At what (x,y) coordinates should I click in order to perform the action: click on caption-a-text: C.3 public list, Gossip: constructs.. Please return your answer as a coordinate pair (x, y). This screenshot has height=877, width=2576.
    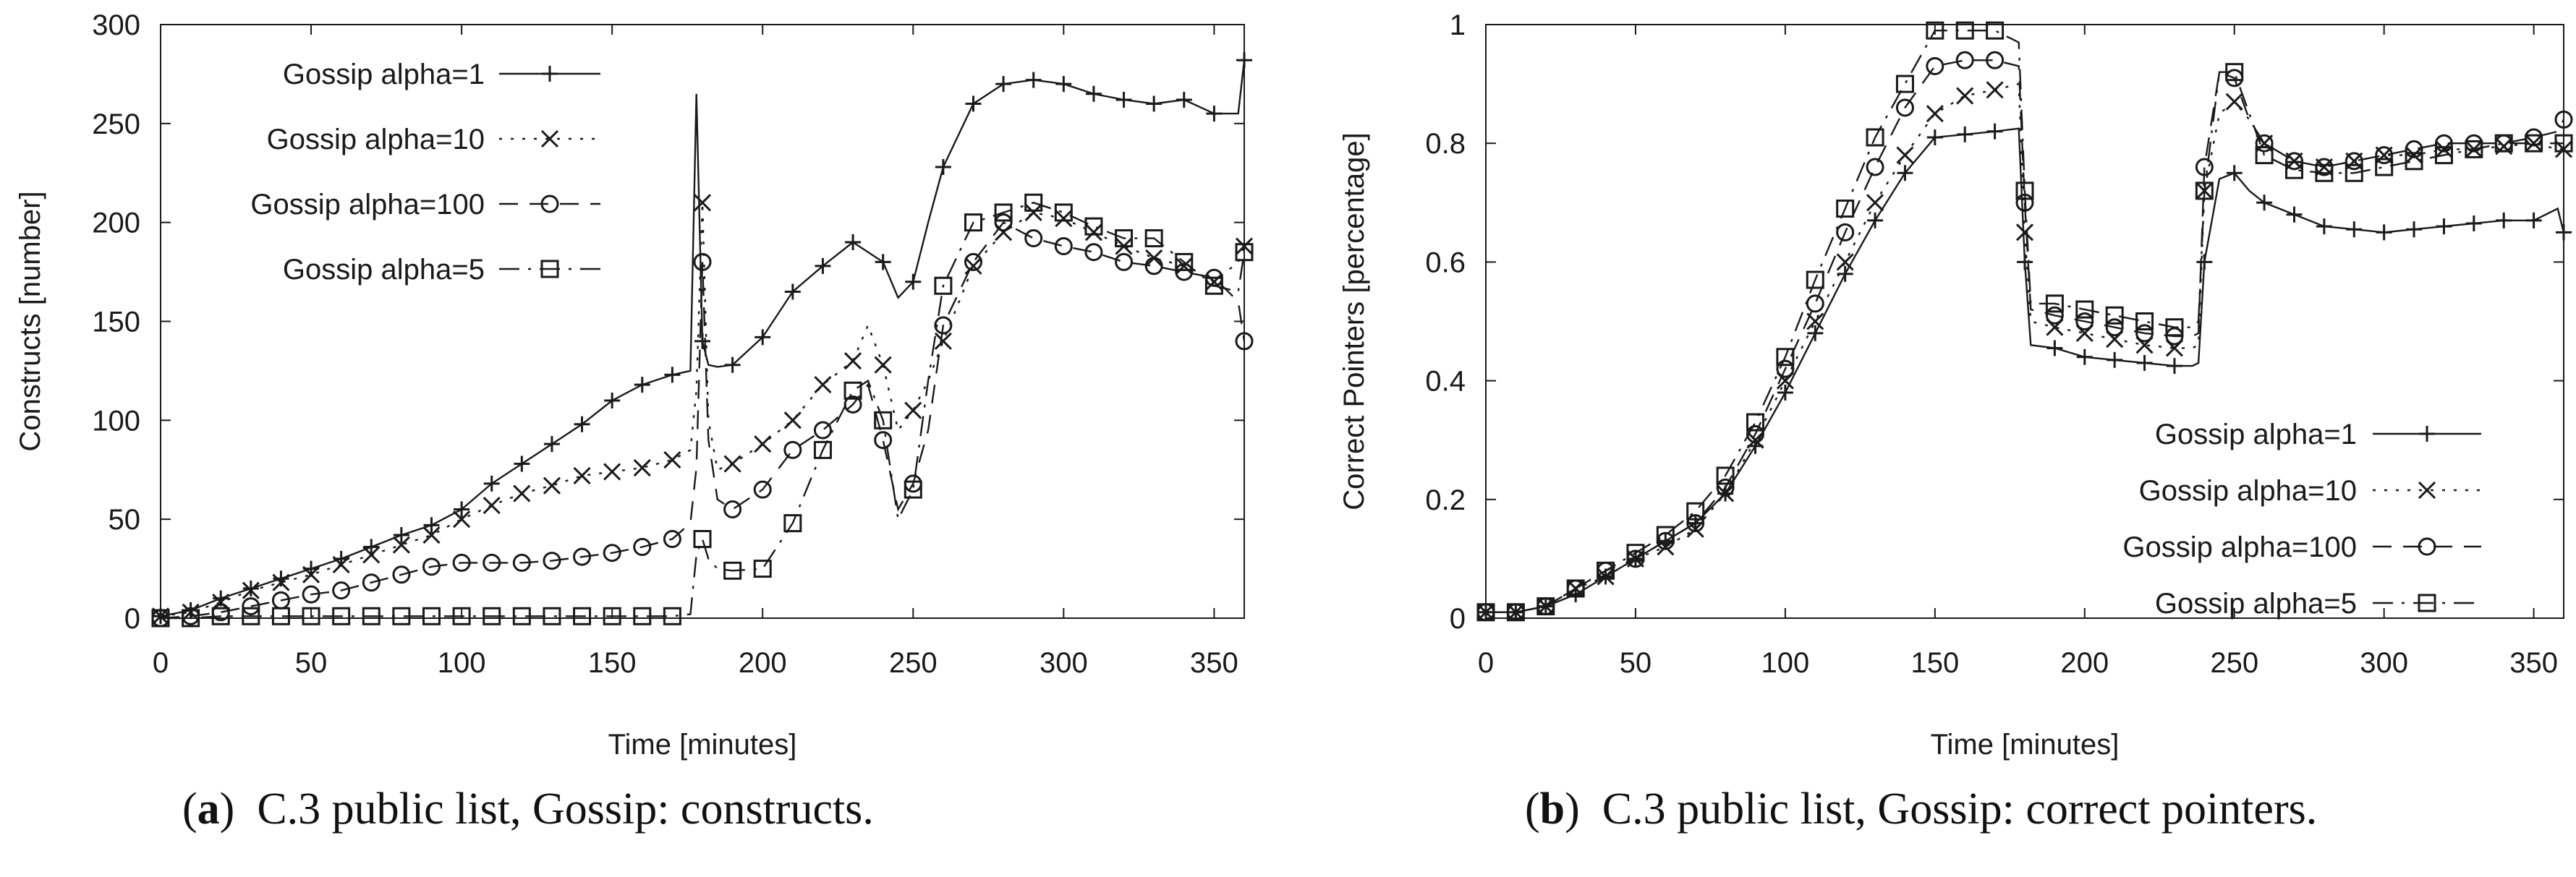
    Looking at the image, I should click on (565, 809).